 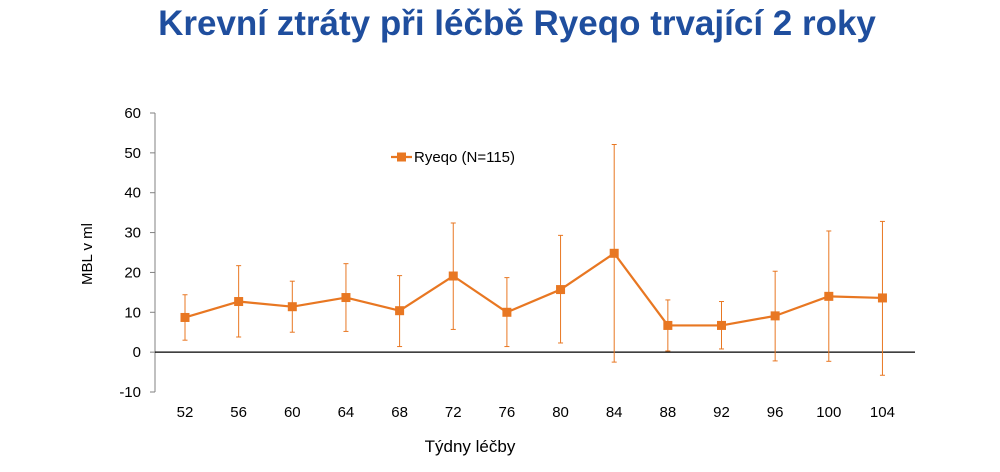 What do you see at coordinates (132, 153) in the screenshot?
I see `y-tick-label: 50` at bounding box center [132, 153].